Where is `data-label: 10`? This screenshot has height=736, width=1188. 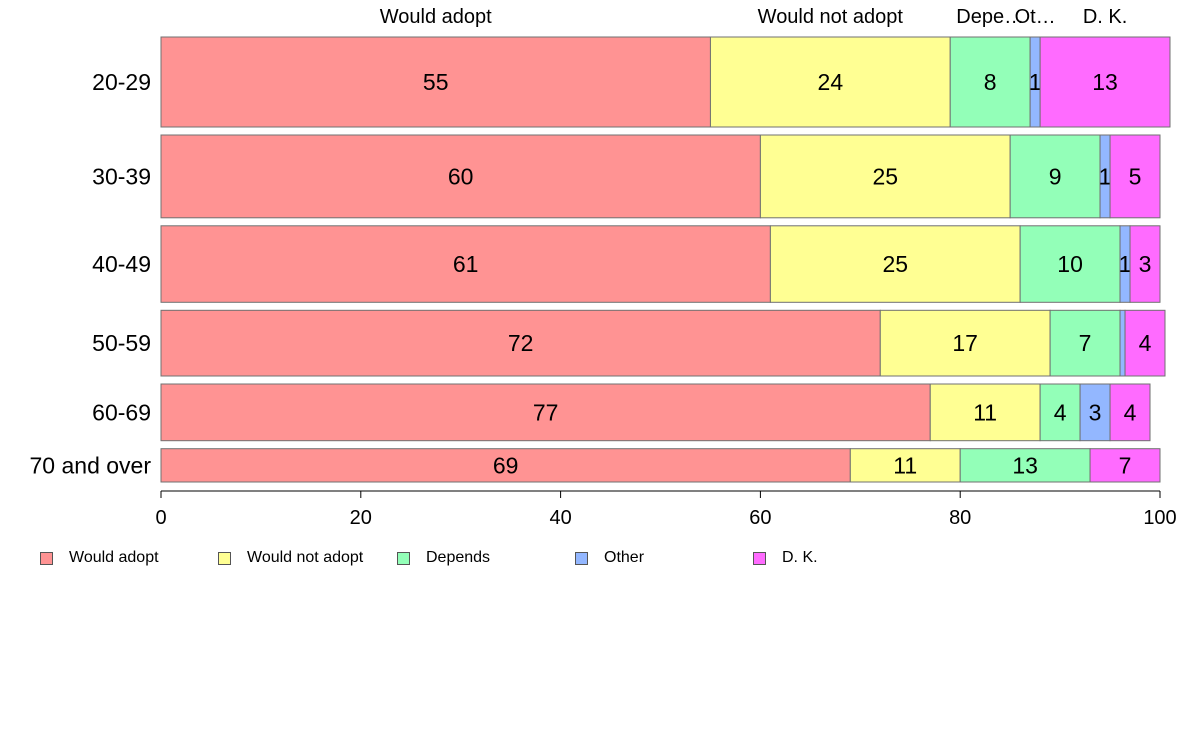 data-label: 10 is located at coordinates (1070, 264).